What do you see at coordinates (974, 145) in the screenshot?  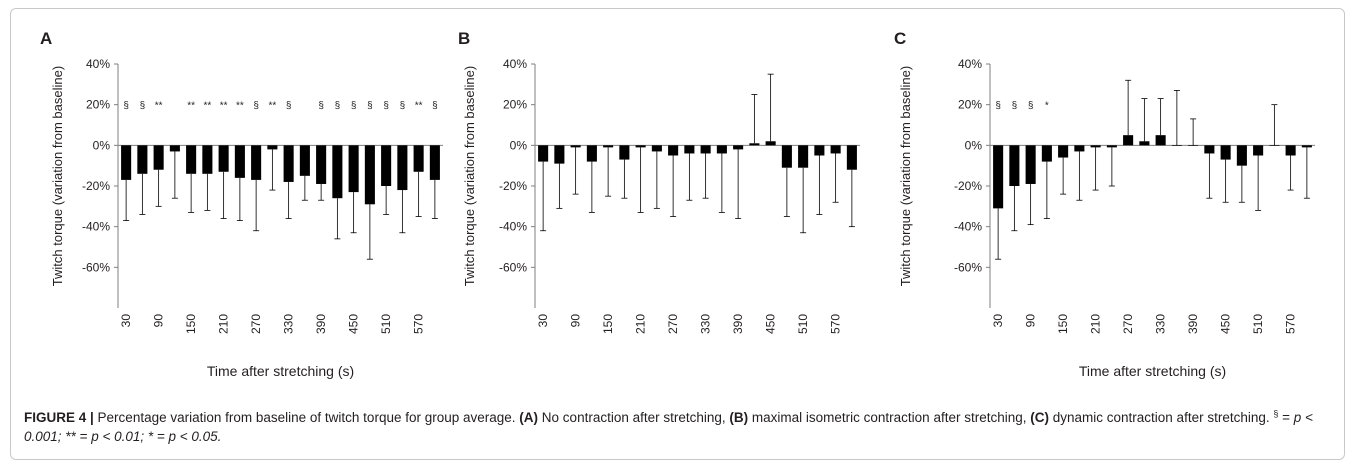 I see `panel-c-ytick-label: 0%` at bounding box center [974, 145].